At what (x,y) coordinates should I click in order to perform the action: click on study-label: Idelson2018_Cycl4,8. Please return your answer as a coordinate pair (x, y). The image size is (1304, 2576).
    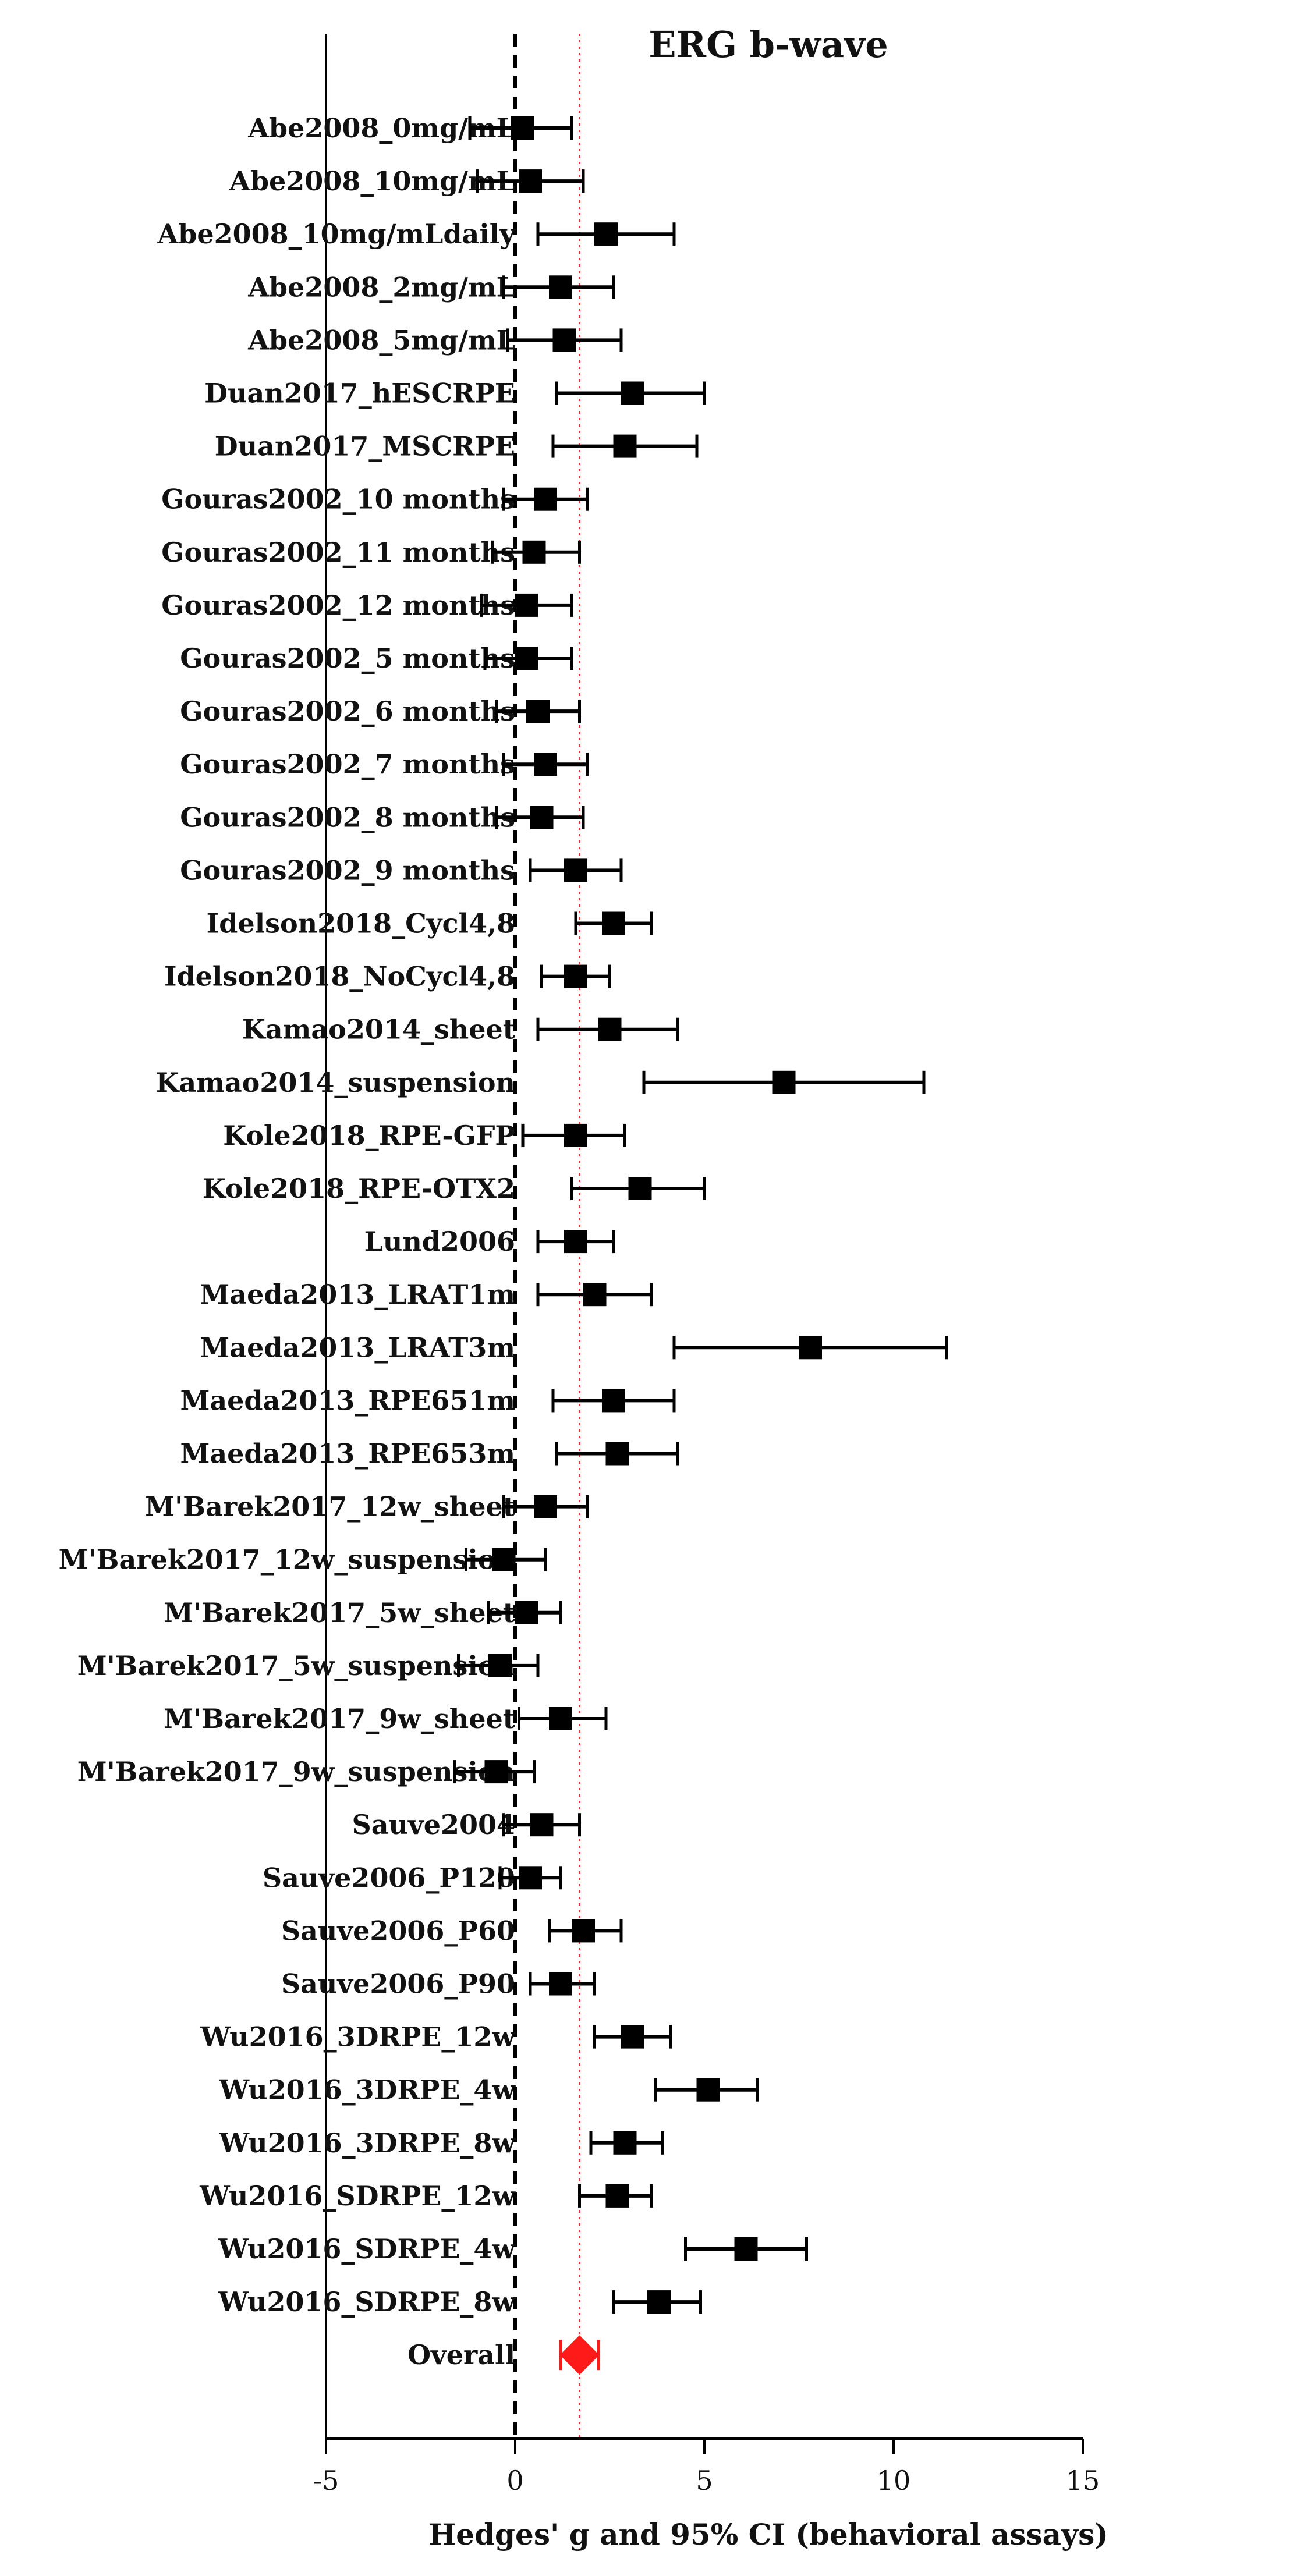
    Looking at the image, I should click on (361, 924).